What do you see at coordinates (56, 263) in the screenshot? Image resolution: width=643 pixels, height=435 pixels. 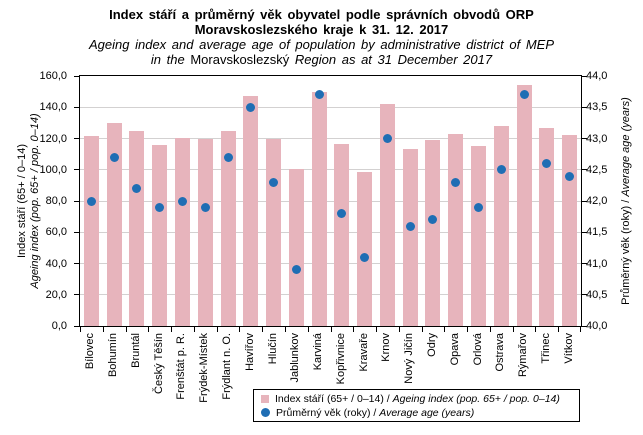 I see `left-axis-tick-label: 40,0` at bounding box center [56, 263].